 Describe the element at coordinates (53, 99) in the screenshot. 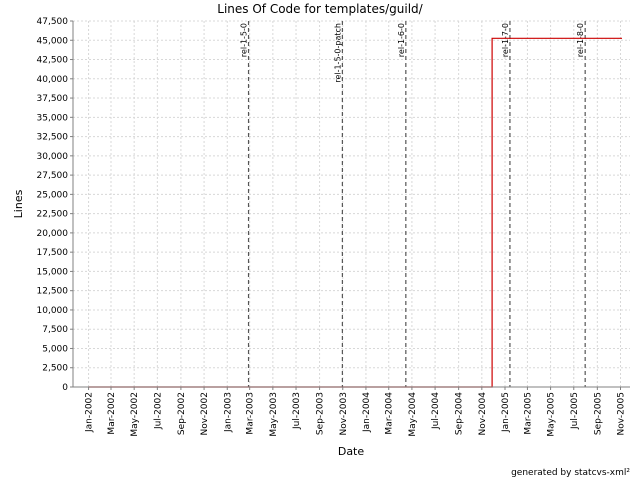

I see `y-tick-label: 37,500` at that location.